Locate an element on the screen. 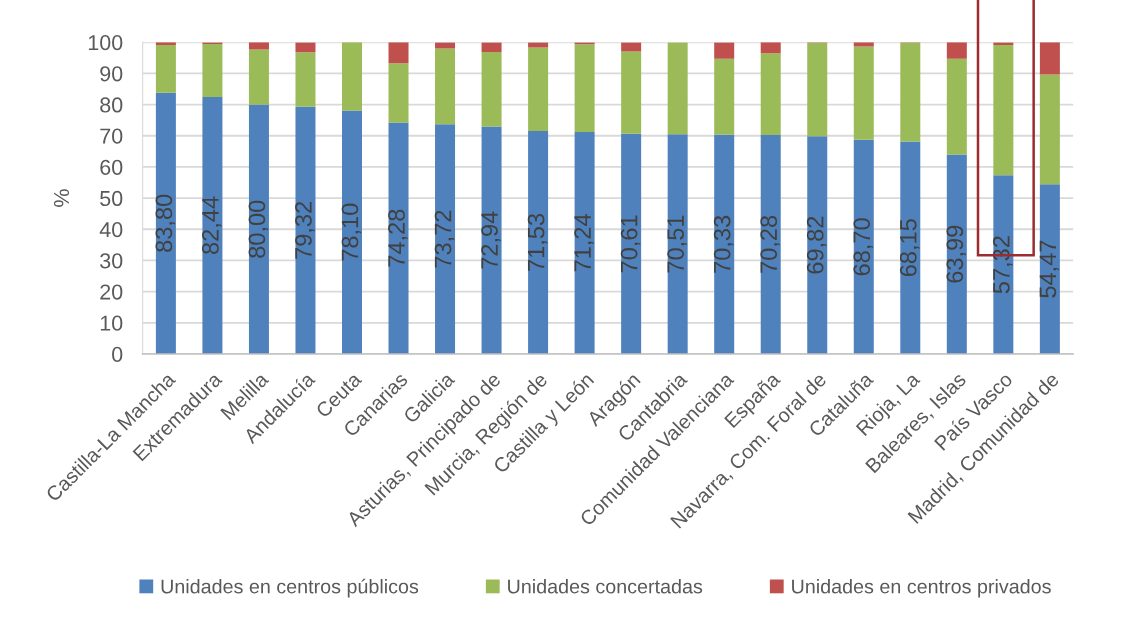 The image size is (1132, 621). y-tick-label: 60 is located at coordinates (111, 167).